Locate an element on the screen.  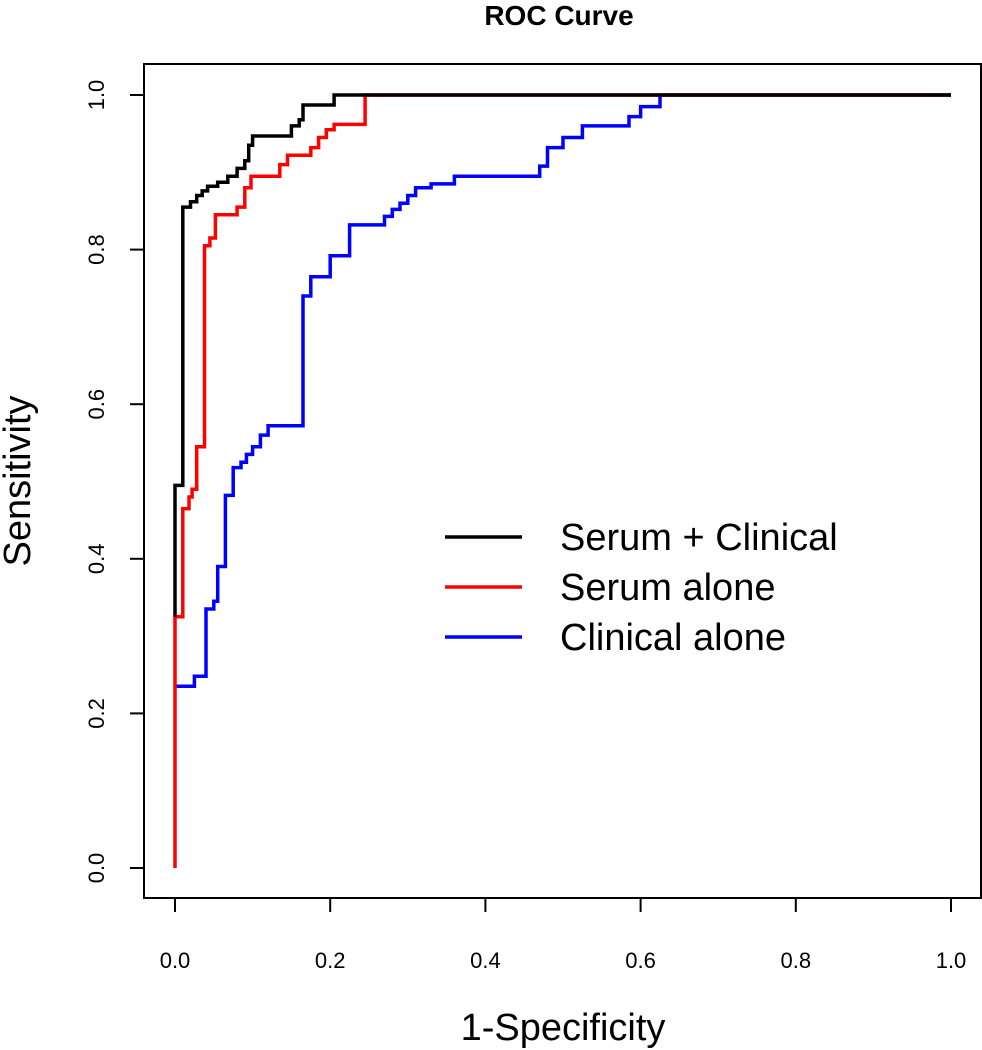
y-tick-label: 0.4 is located at coordinates (96, 559).